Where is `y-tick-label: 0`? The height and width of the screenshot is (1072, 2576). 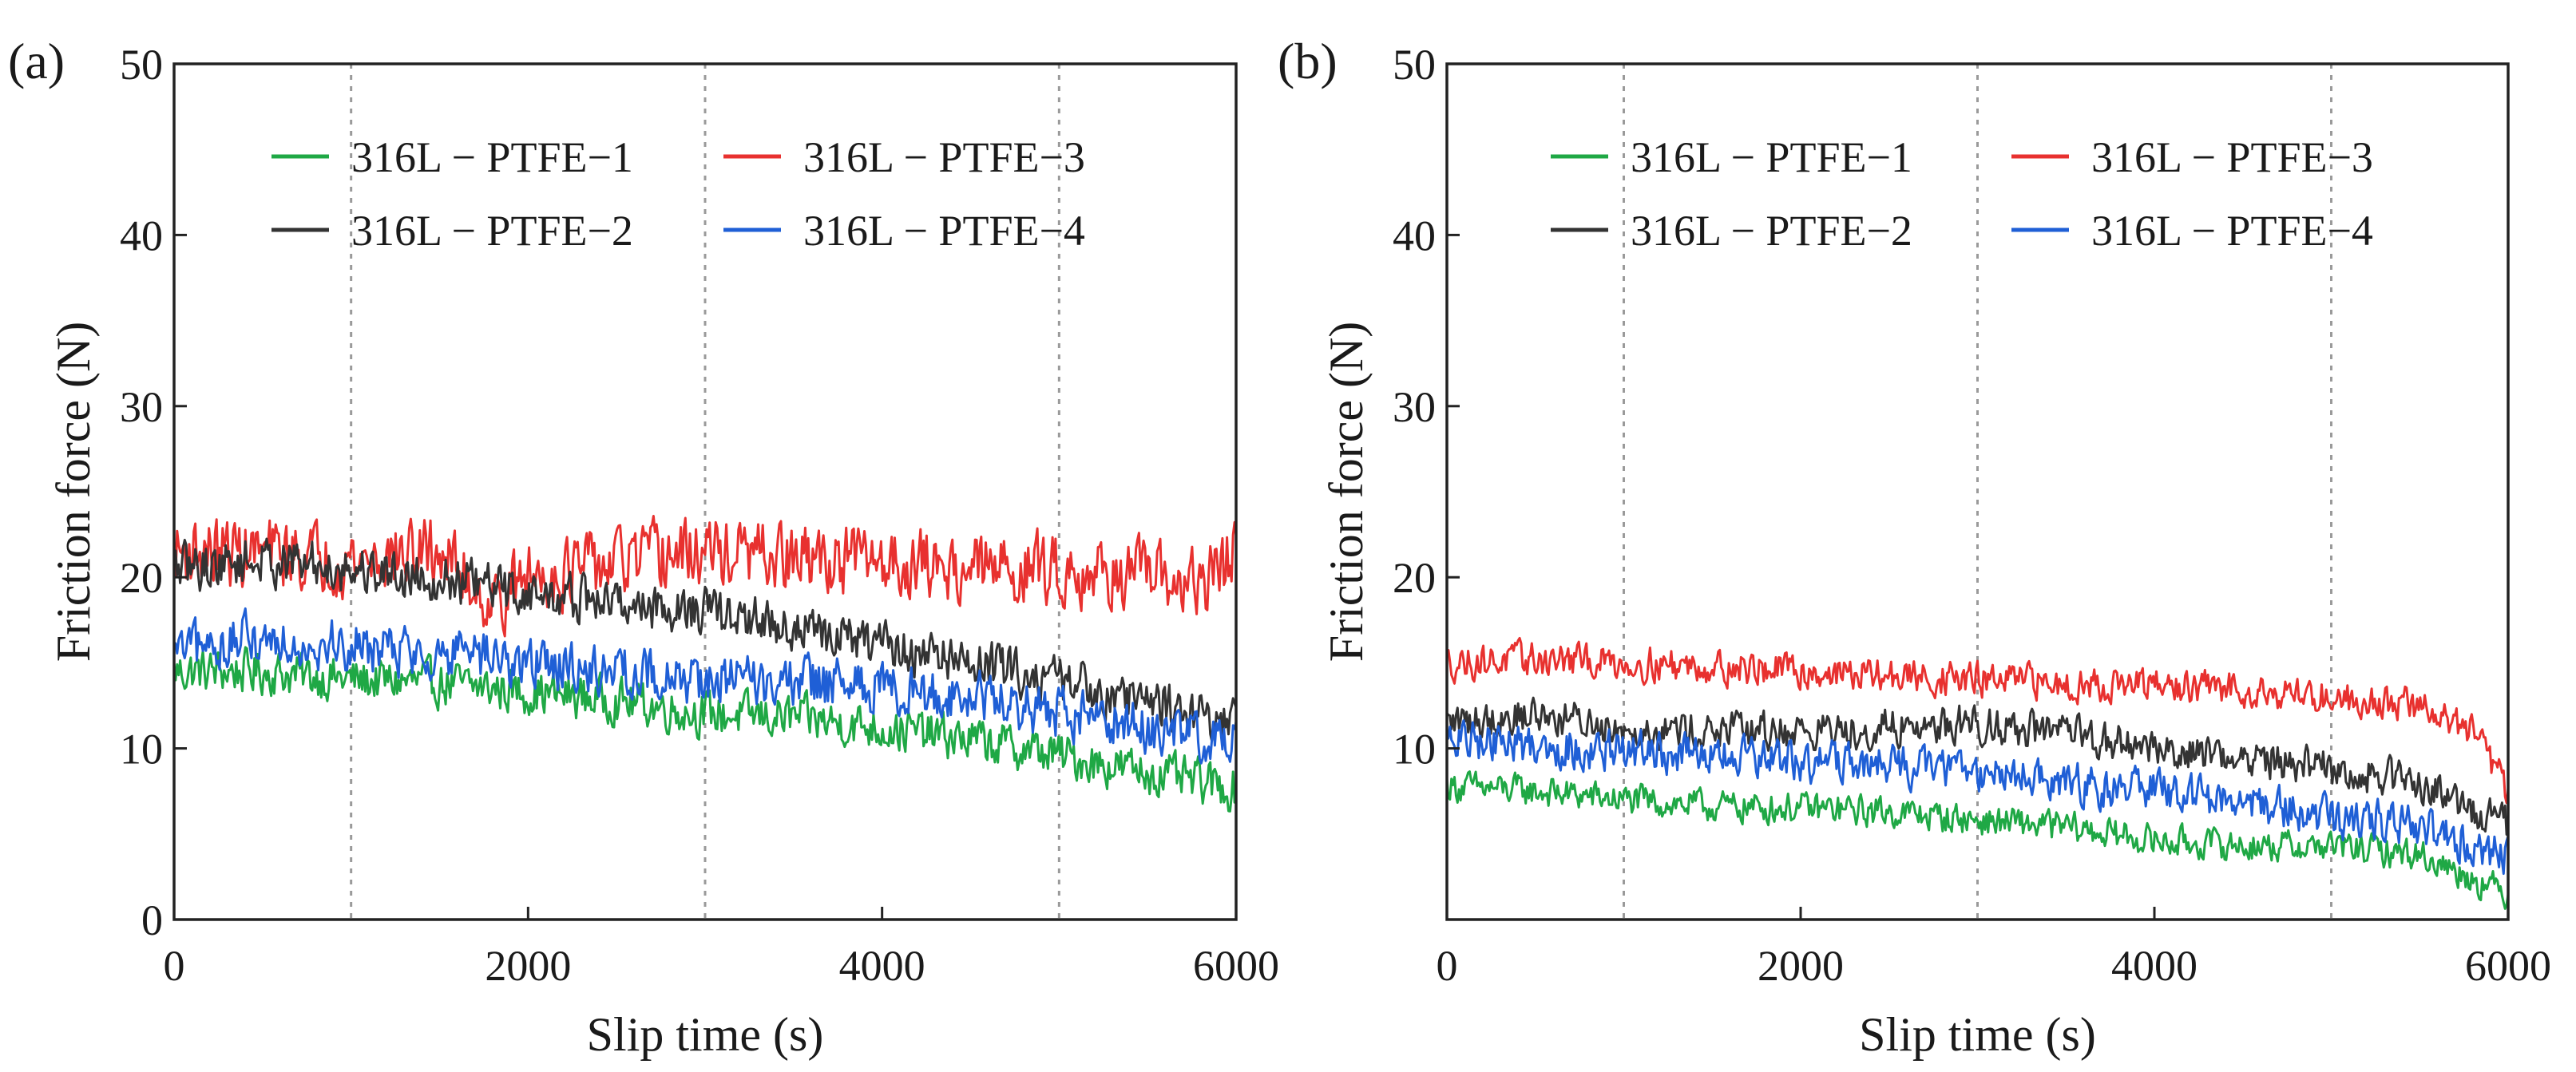
y-tick-label: 0 is located at coordinates (152, 920).